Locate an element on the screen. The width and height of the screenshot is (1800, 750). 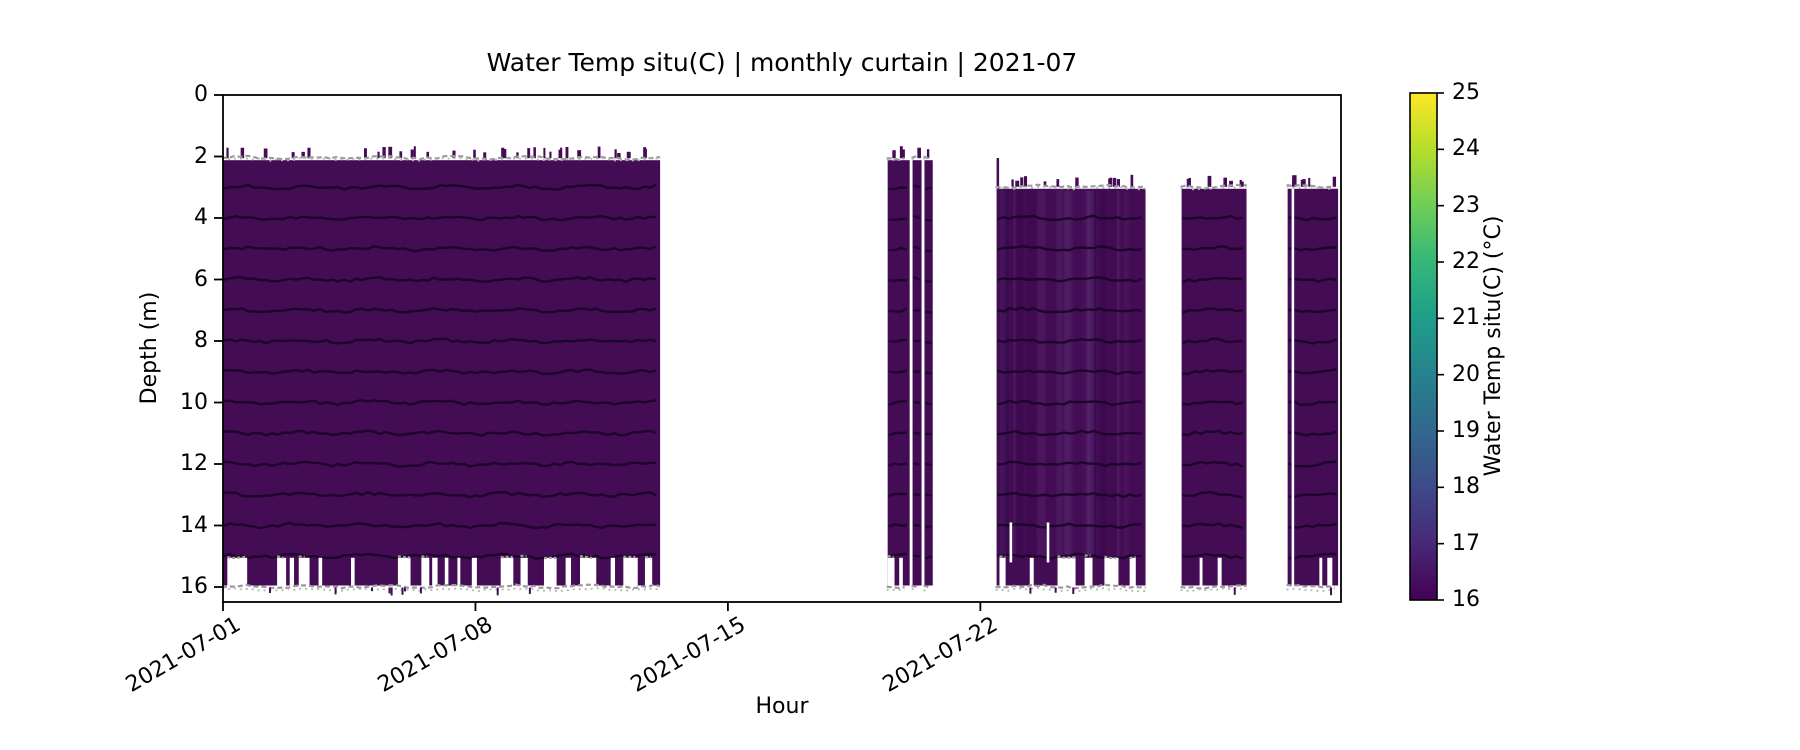
curtain-block-jul22-26-curtain is located at coordinates (1070, 376).